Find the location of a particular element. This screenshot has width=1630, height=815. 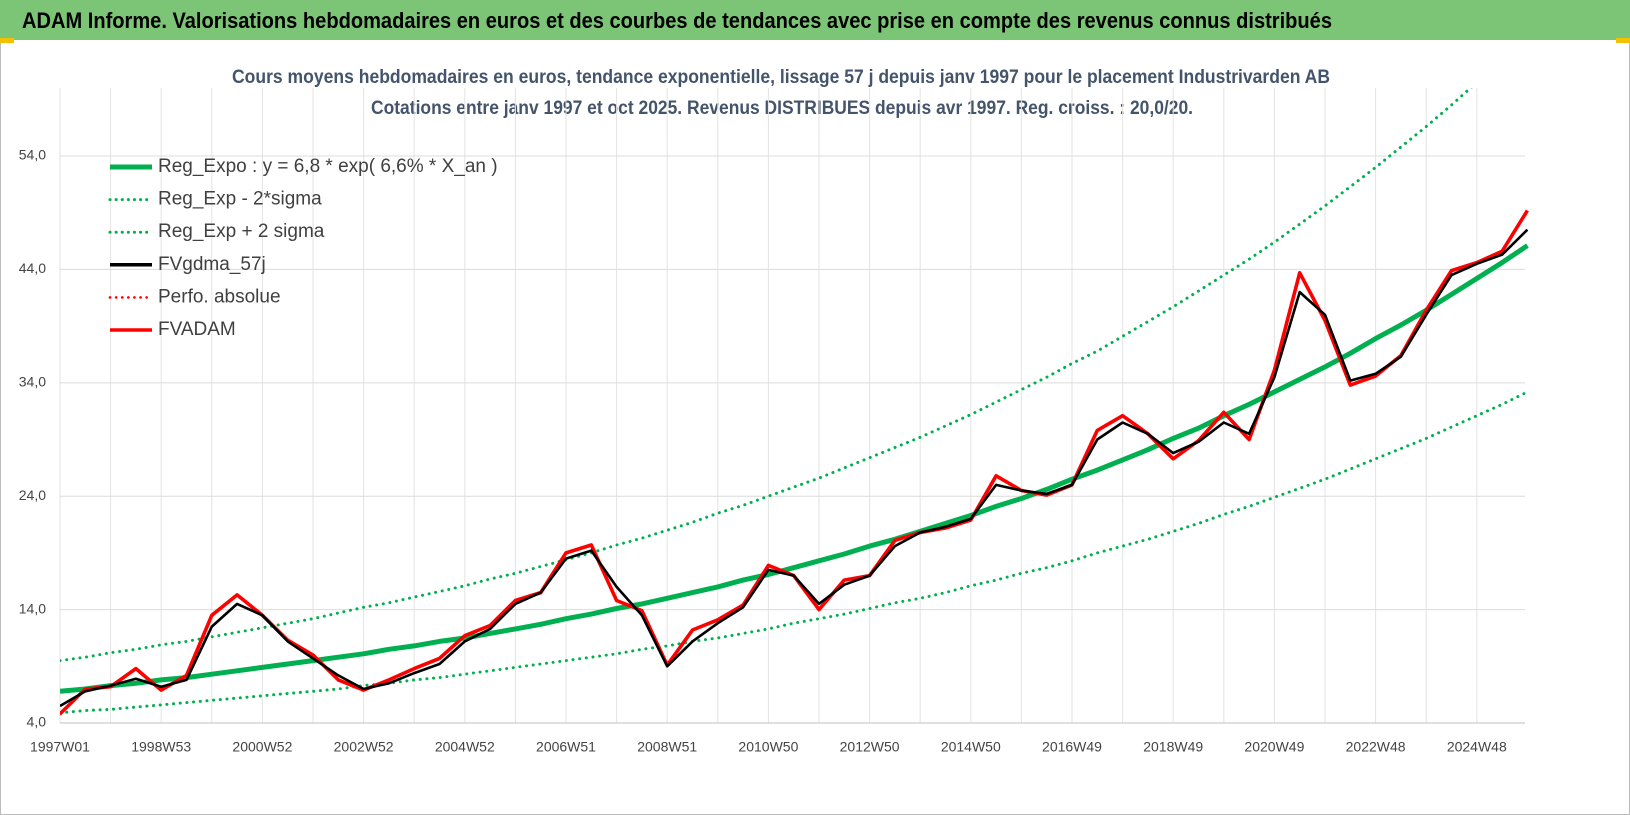

y-tick-label: 44,0 is located at coordinates (32, 268).